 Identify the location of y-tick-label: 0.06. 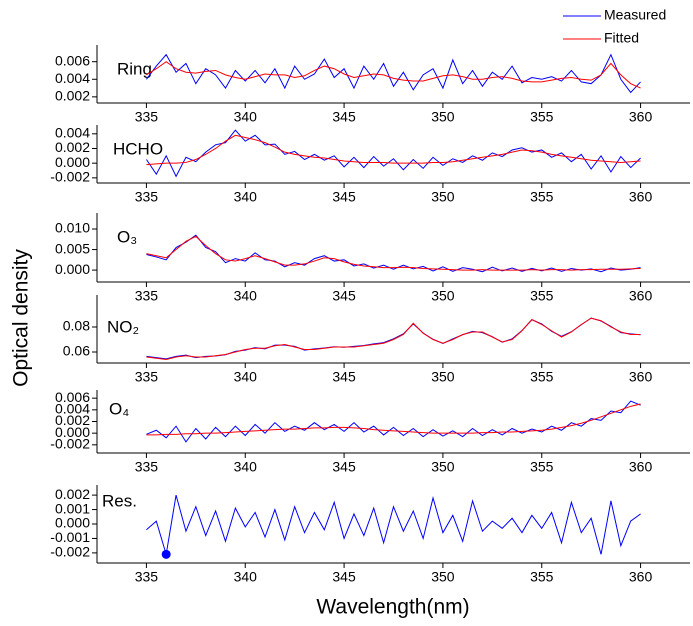
(76, 351).